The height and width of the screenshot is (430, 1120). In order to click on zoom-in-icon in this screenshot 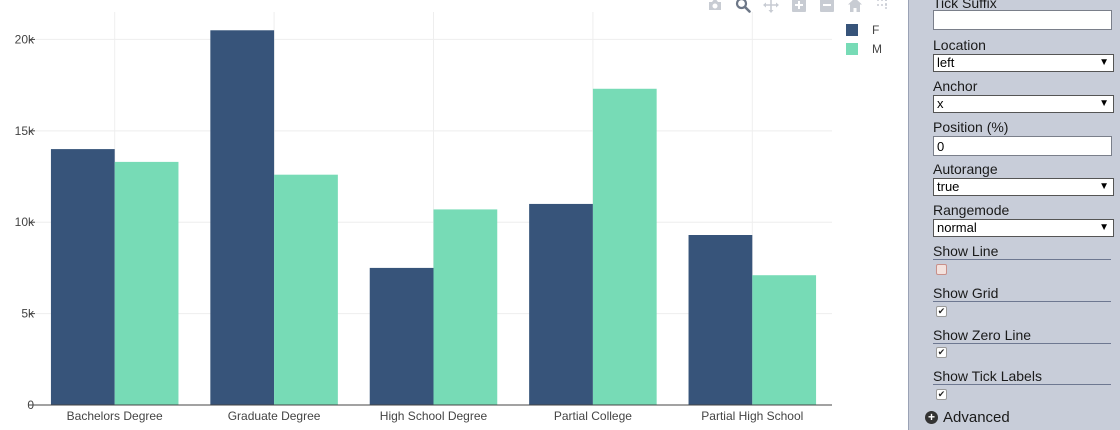, I will do `click(799, 7)`.